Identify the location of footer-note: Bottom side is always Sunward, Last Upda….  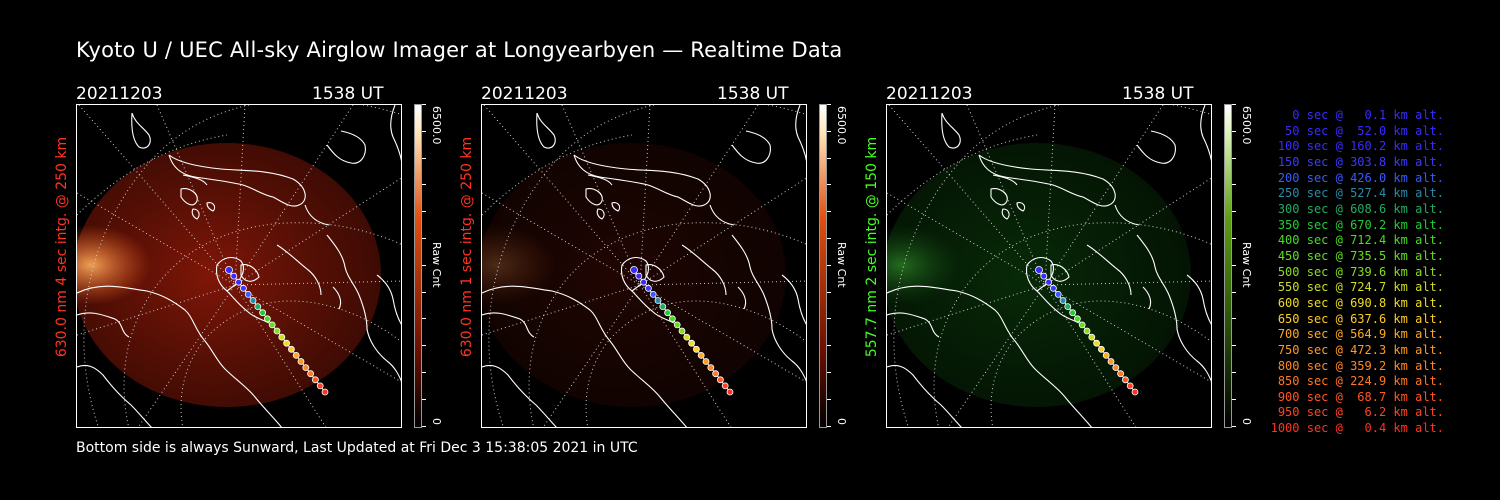
(357, 448).